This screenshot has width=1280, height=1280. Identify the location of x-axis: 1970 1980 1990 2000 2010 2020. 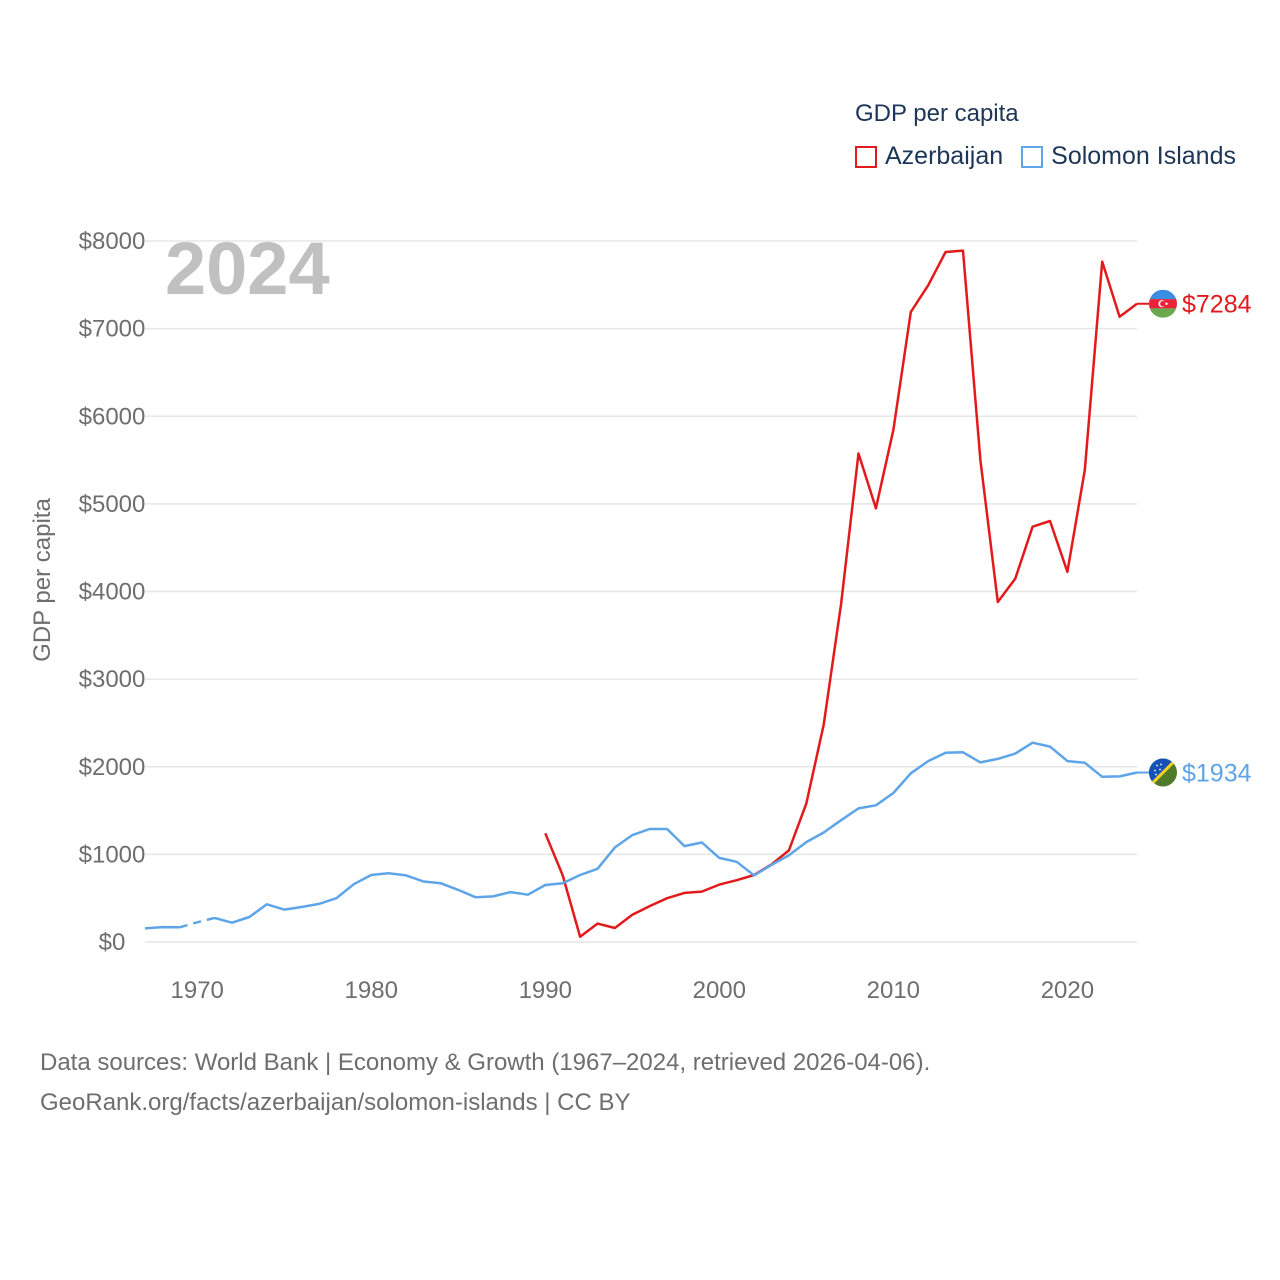
(633, 990).